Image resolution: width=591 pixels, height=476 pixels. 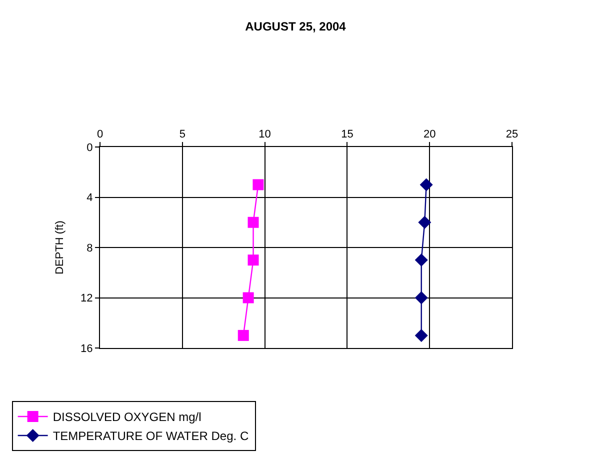 I want to click on y-axis-title: DEPTH (ft), so click(x=60, y=247).